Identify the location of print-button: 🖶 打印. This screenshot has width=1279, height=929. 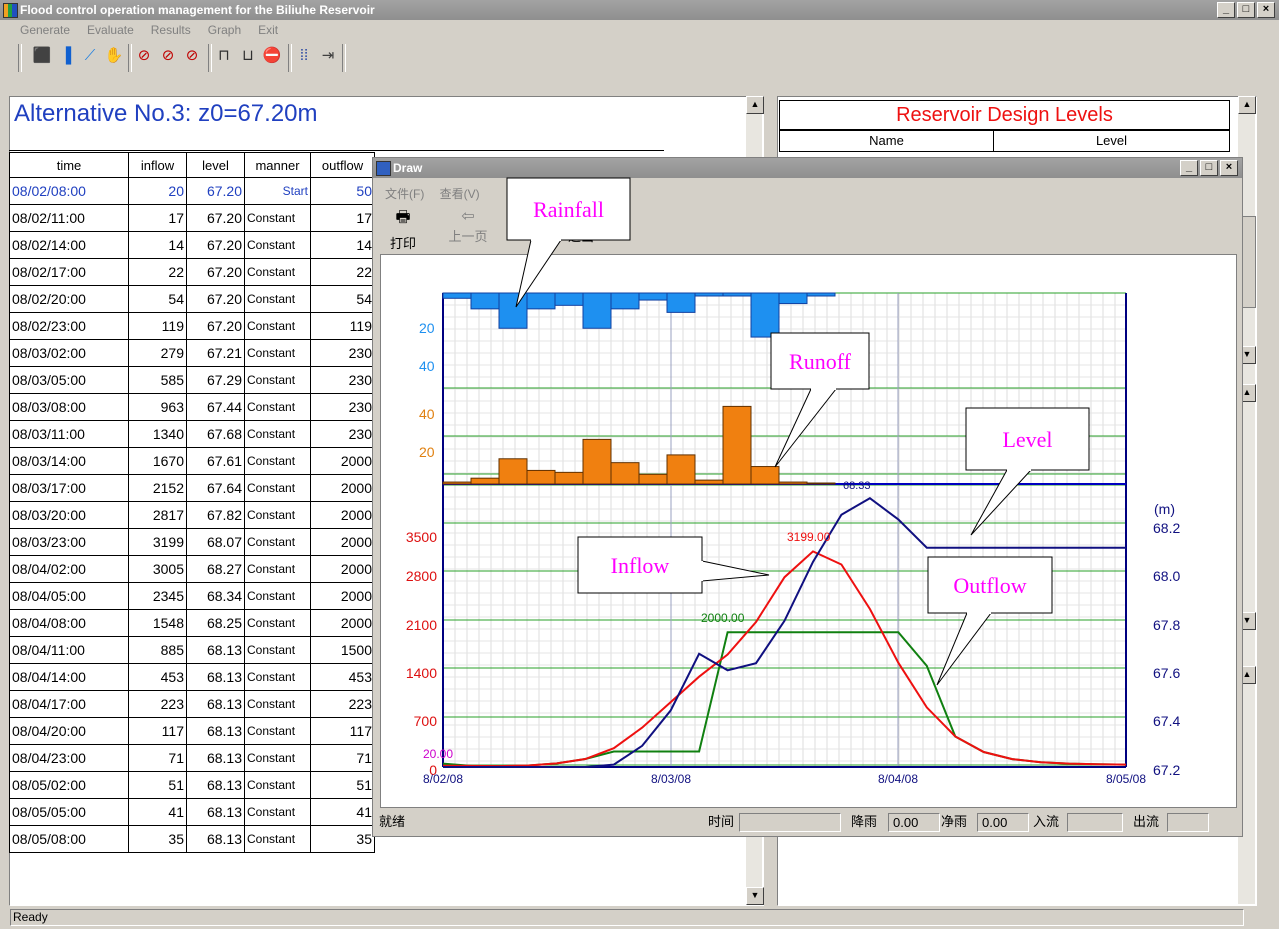
(403, 228).